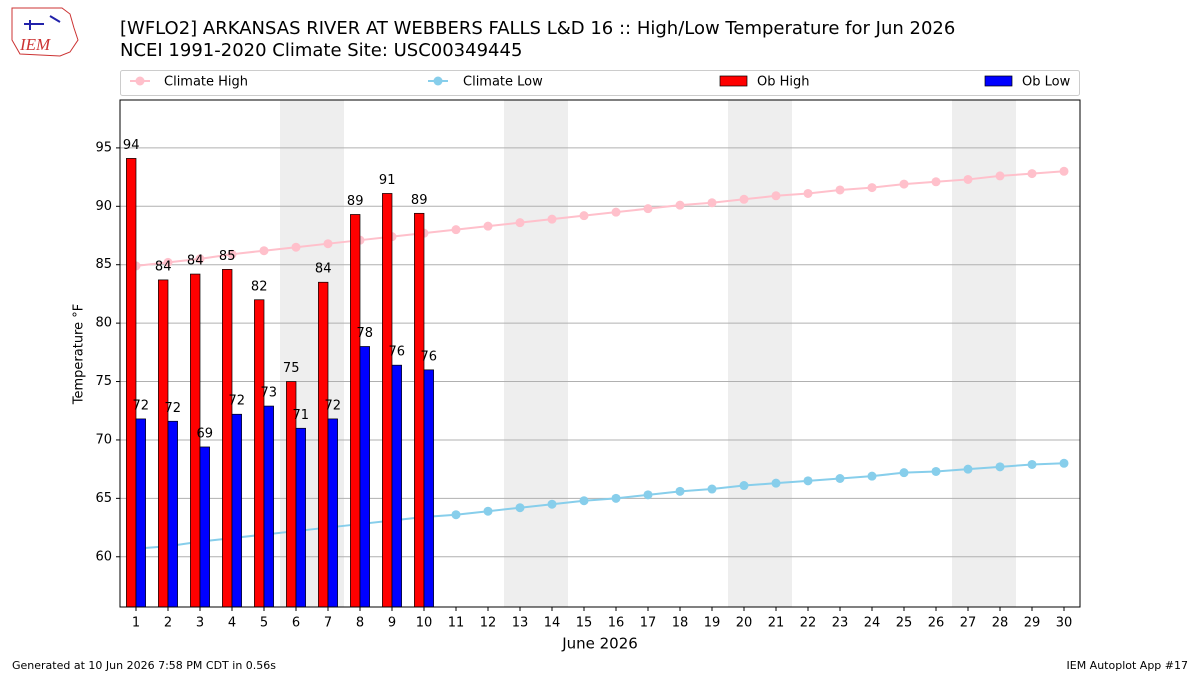 This screenshot has height=675, width=1200. I want to click on y-tick-label: 95, so click(103, 147).